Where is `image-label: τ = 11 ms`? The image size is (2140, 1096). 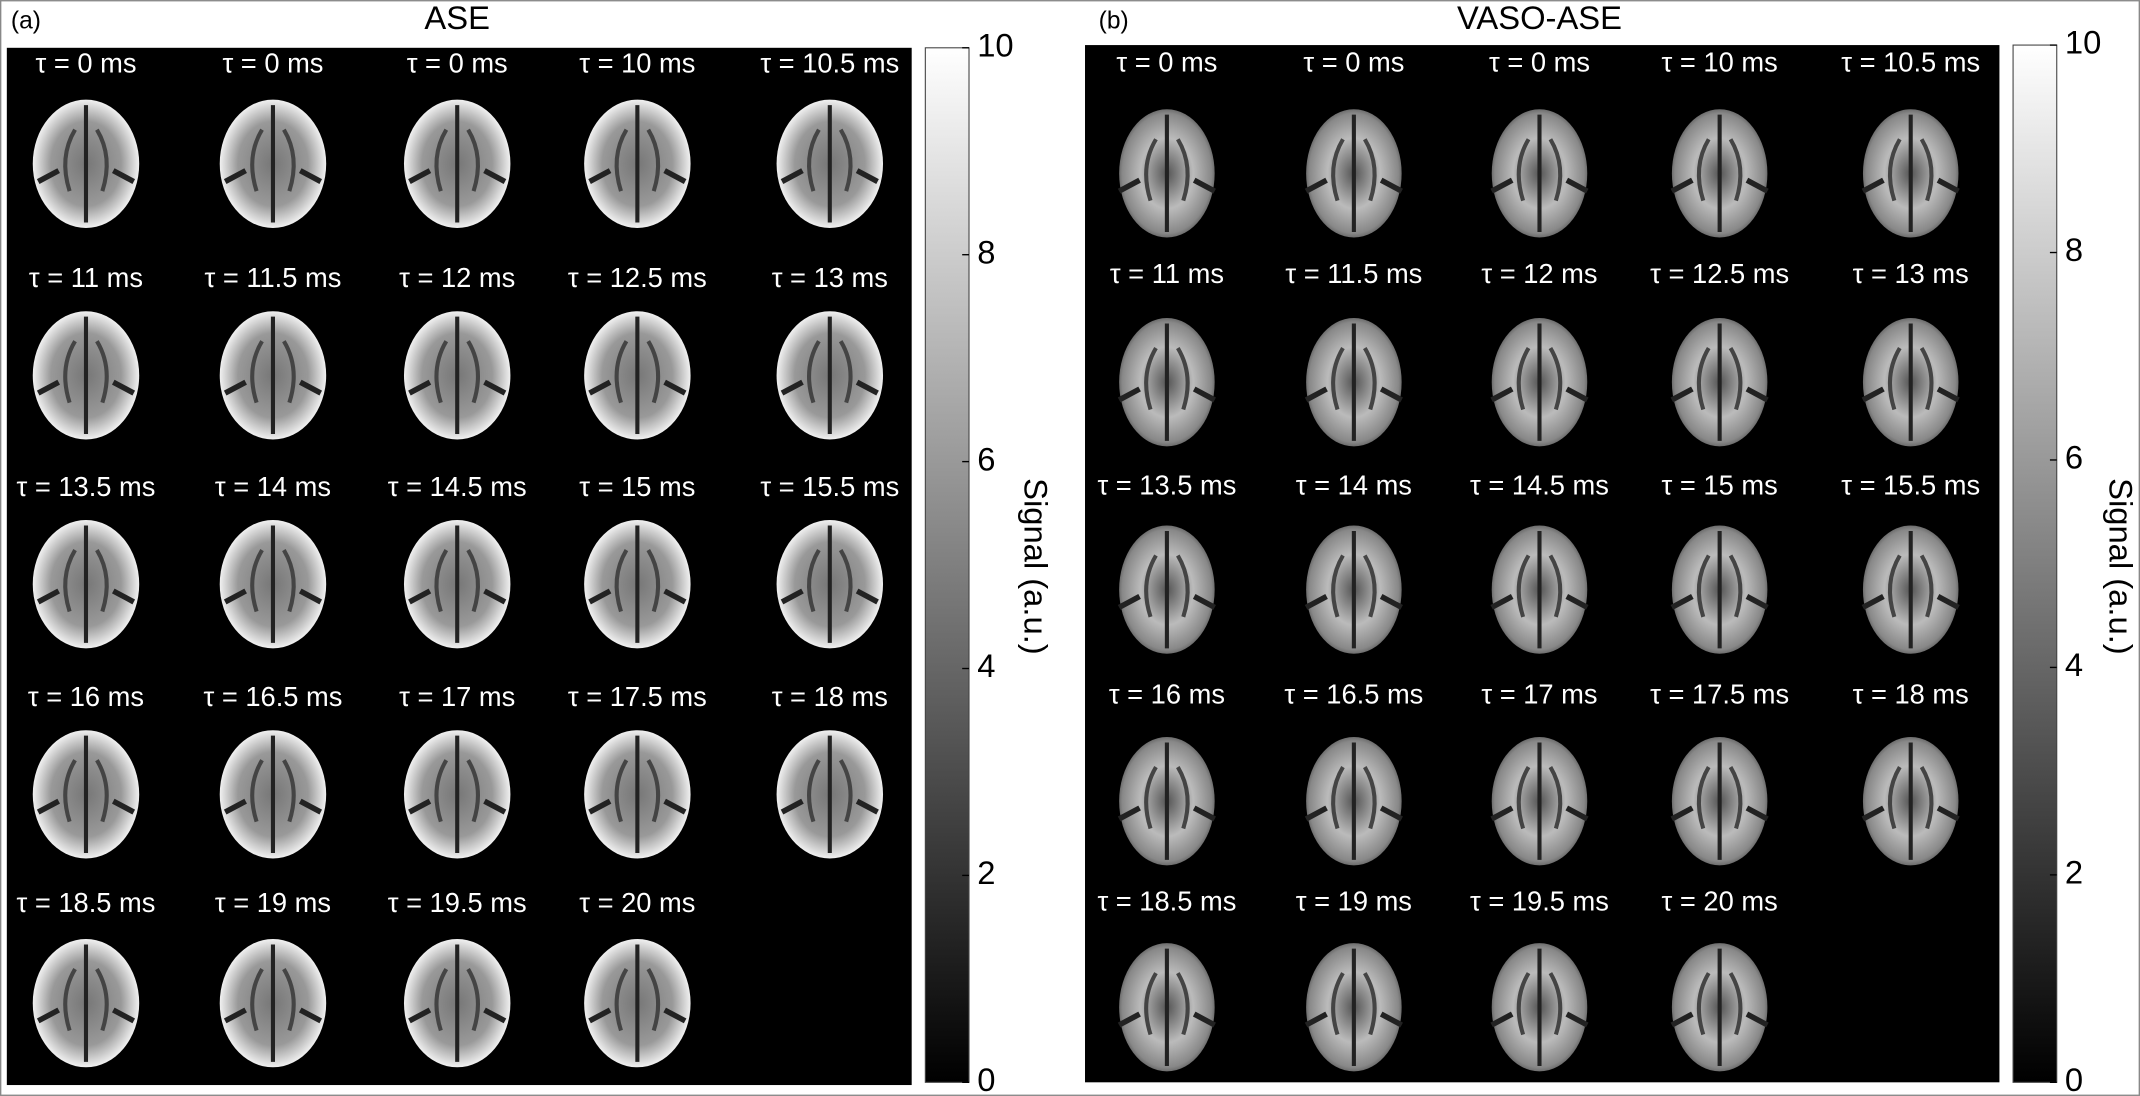 image-label: τ = 11 ms is located at coordinates (1167, 273).